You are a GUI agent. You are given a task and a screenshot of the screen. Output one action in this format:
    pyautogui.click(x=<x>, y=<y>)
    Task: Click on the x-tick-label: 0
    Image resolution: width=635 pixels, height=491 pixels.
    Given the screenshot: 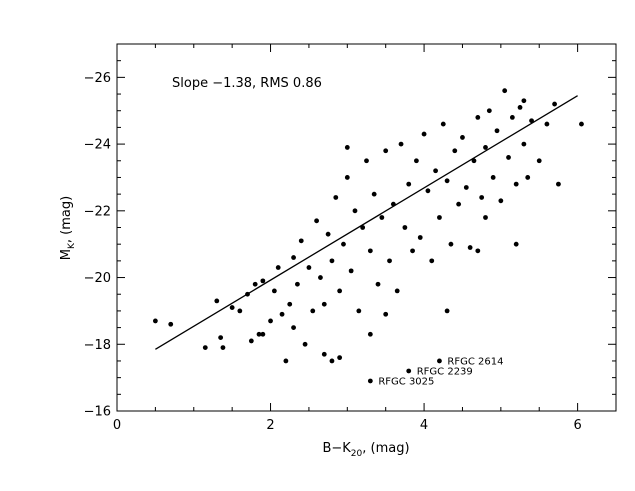 What is the action you would take?
    pyautogui.click(x=117, y=425)
    